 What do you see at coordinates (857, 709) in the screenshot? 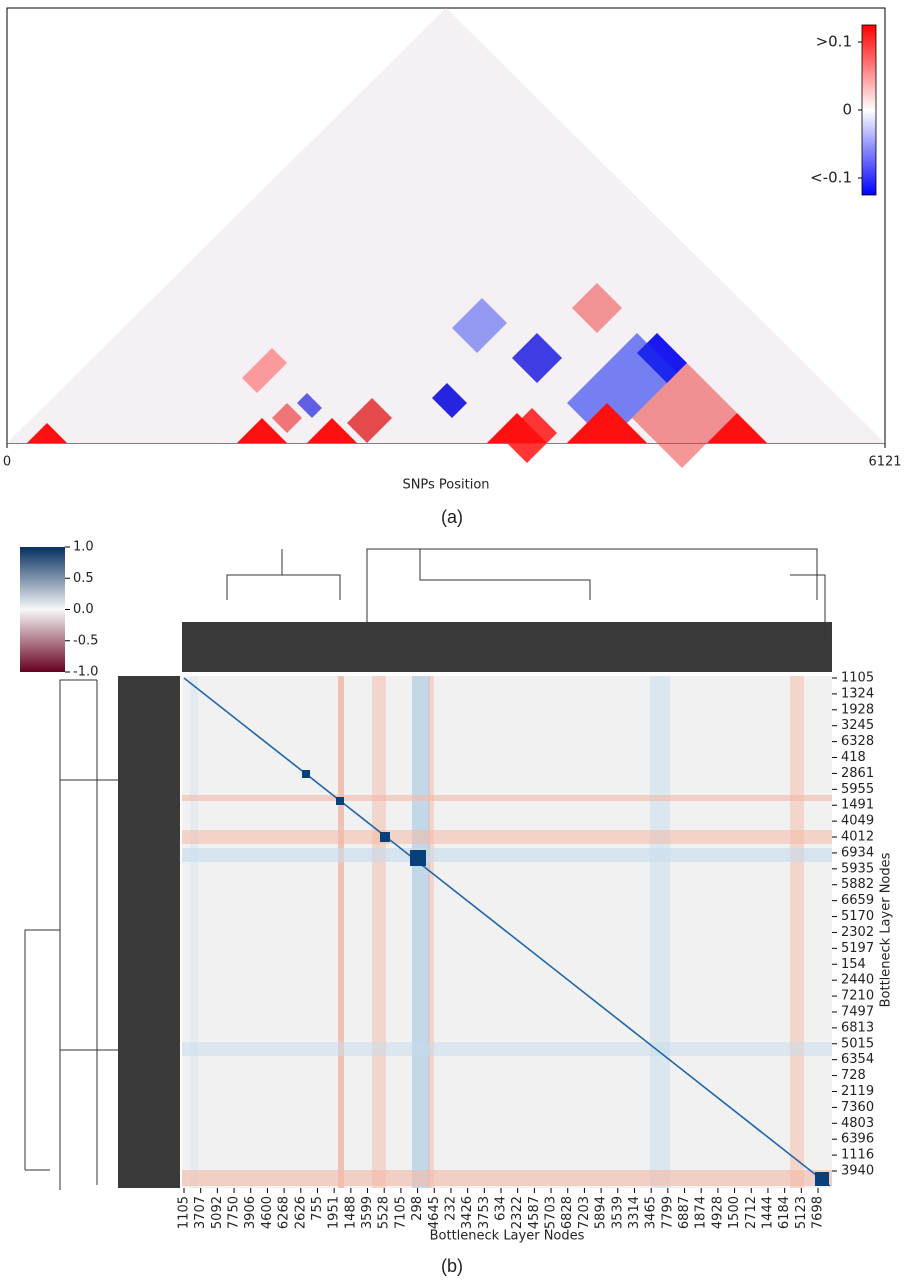
I see `y-tick-label: 1928` at bounding box center [857, 709].